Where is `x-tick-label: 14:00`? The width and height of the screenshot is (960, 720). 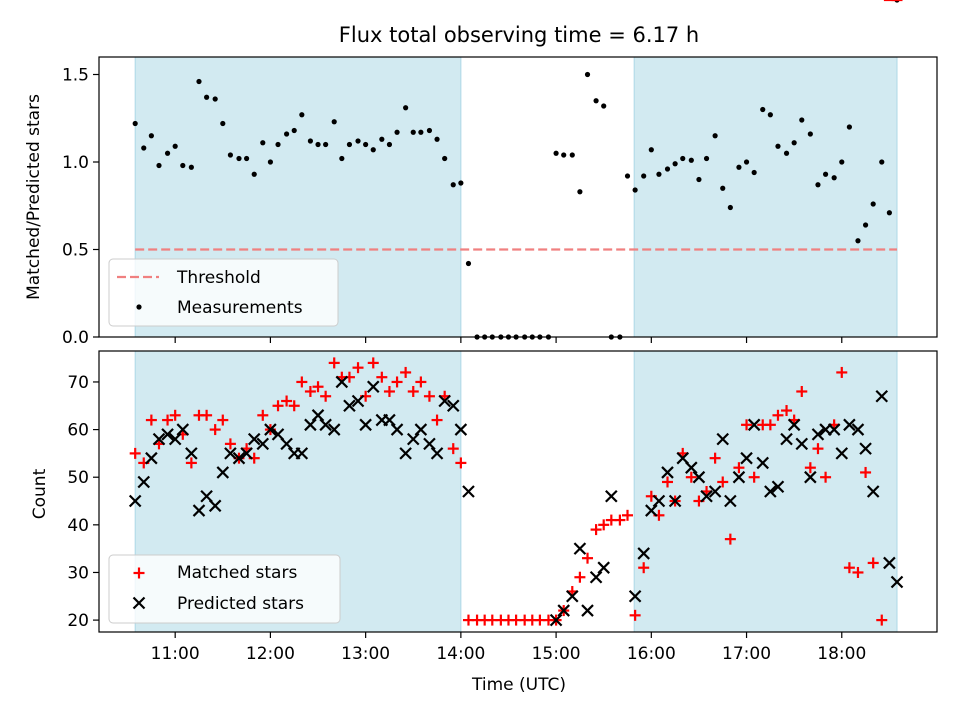
x-tick-label: 14:00 is located at coordinates (460, 654).